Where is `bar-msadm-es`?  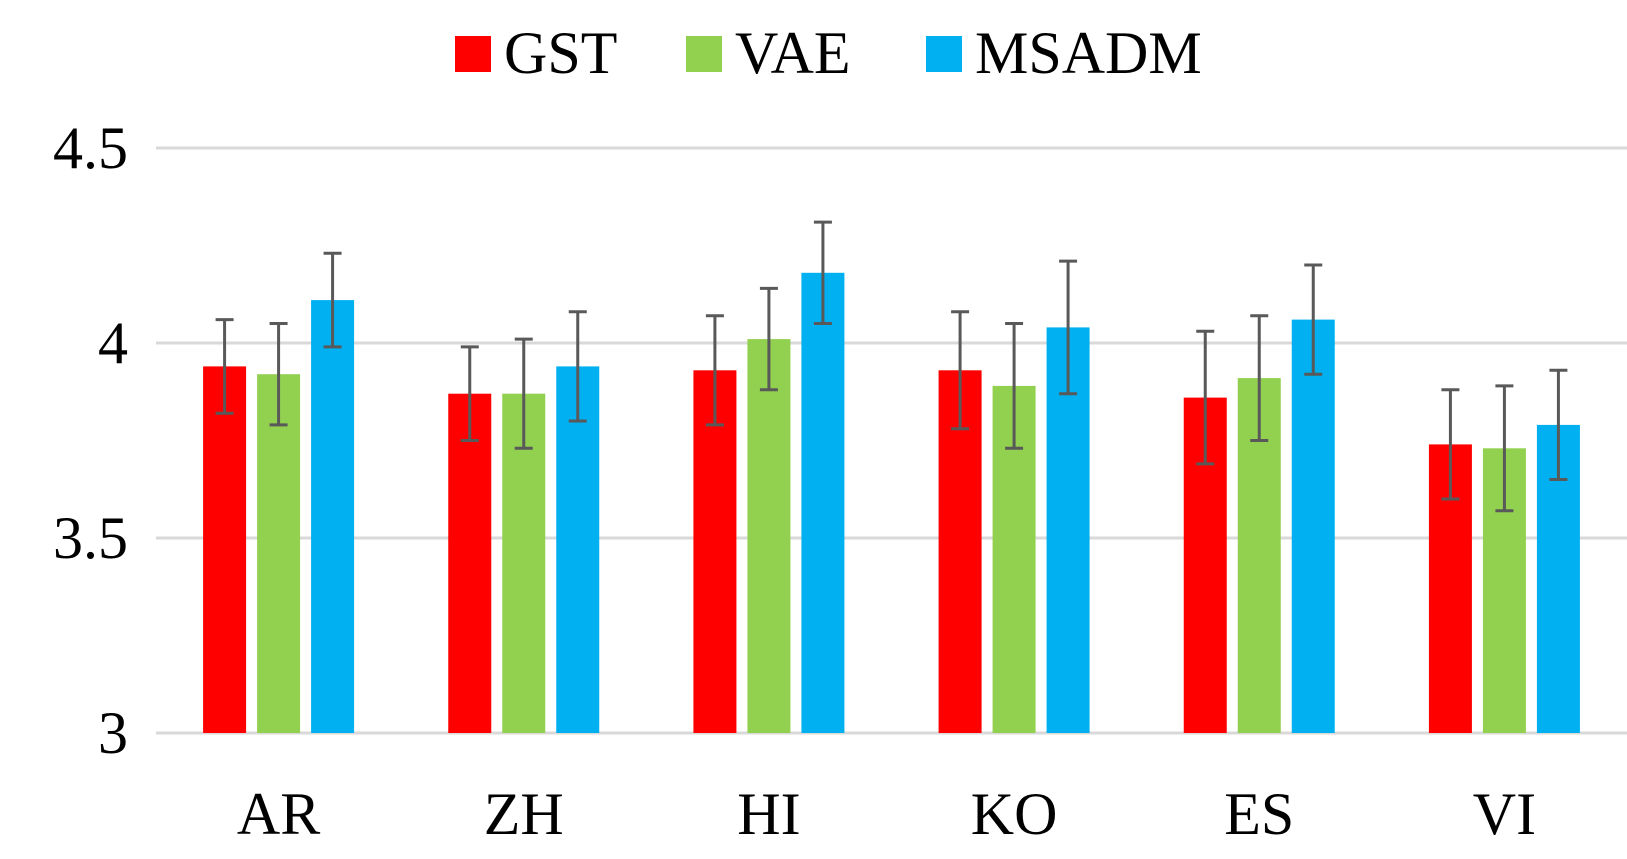
bar-msadm-es is located at coordinates (1313, 526).